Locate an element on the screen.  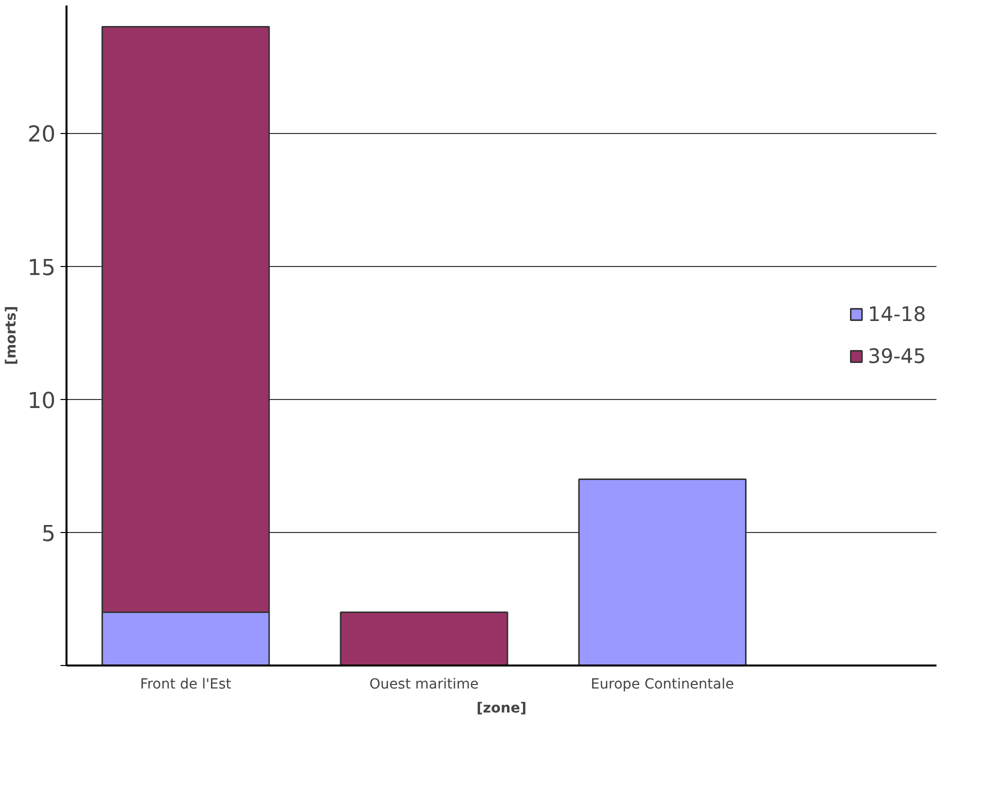
y-tick-label: 20 is located at coordinates (42, 135).